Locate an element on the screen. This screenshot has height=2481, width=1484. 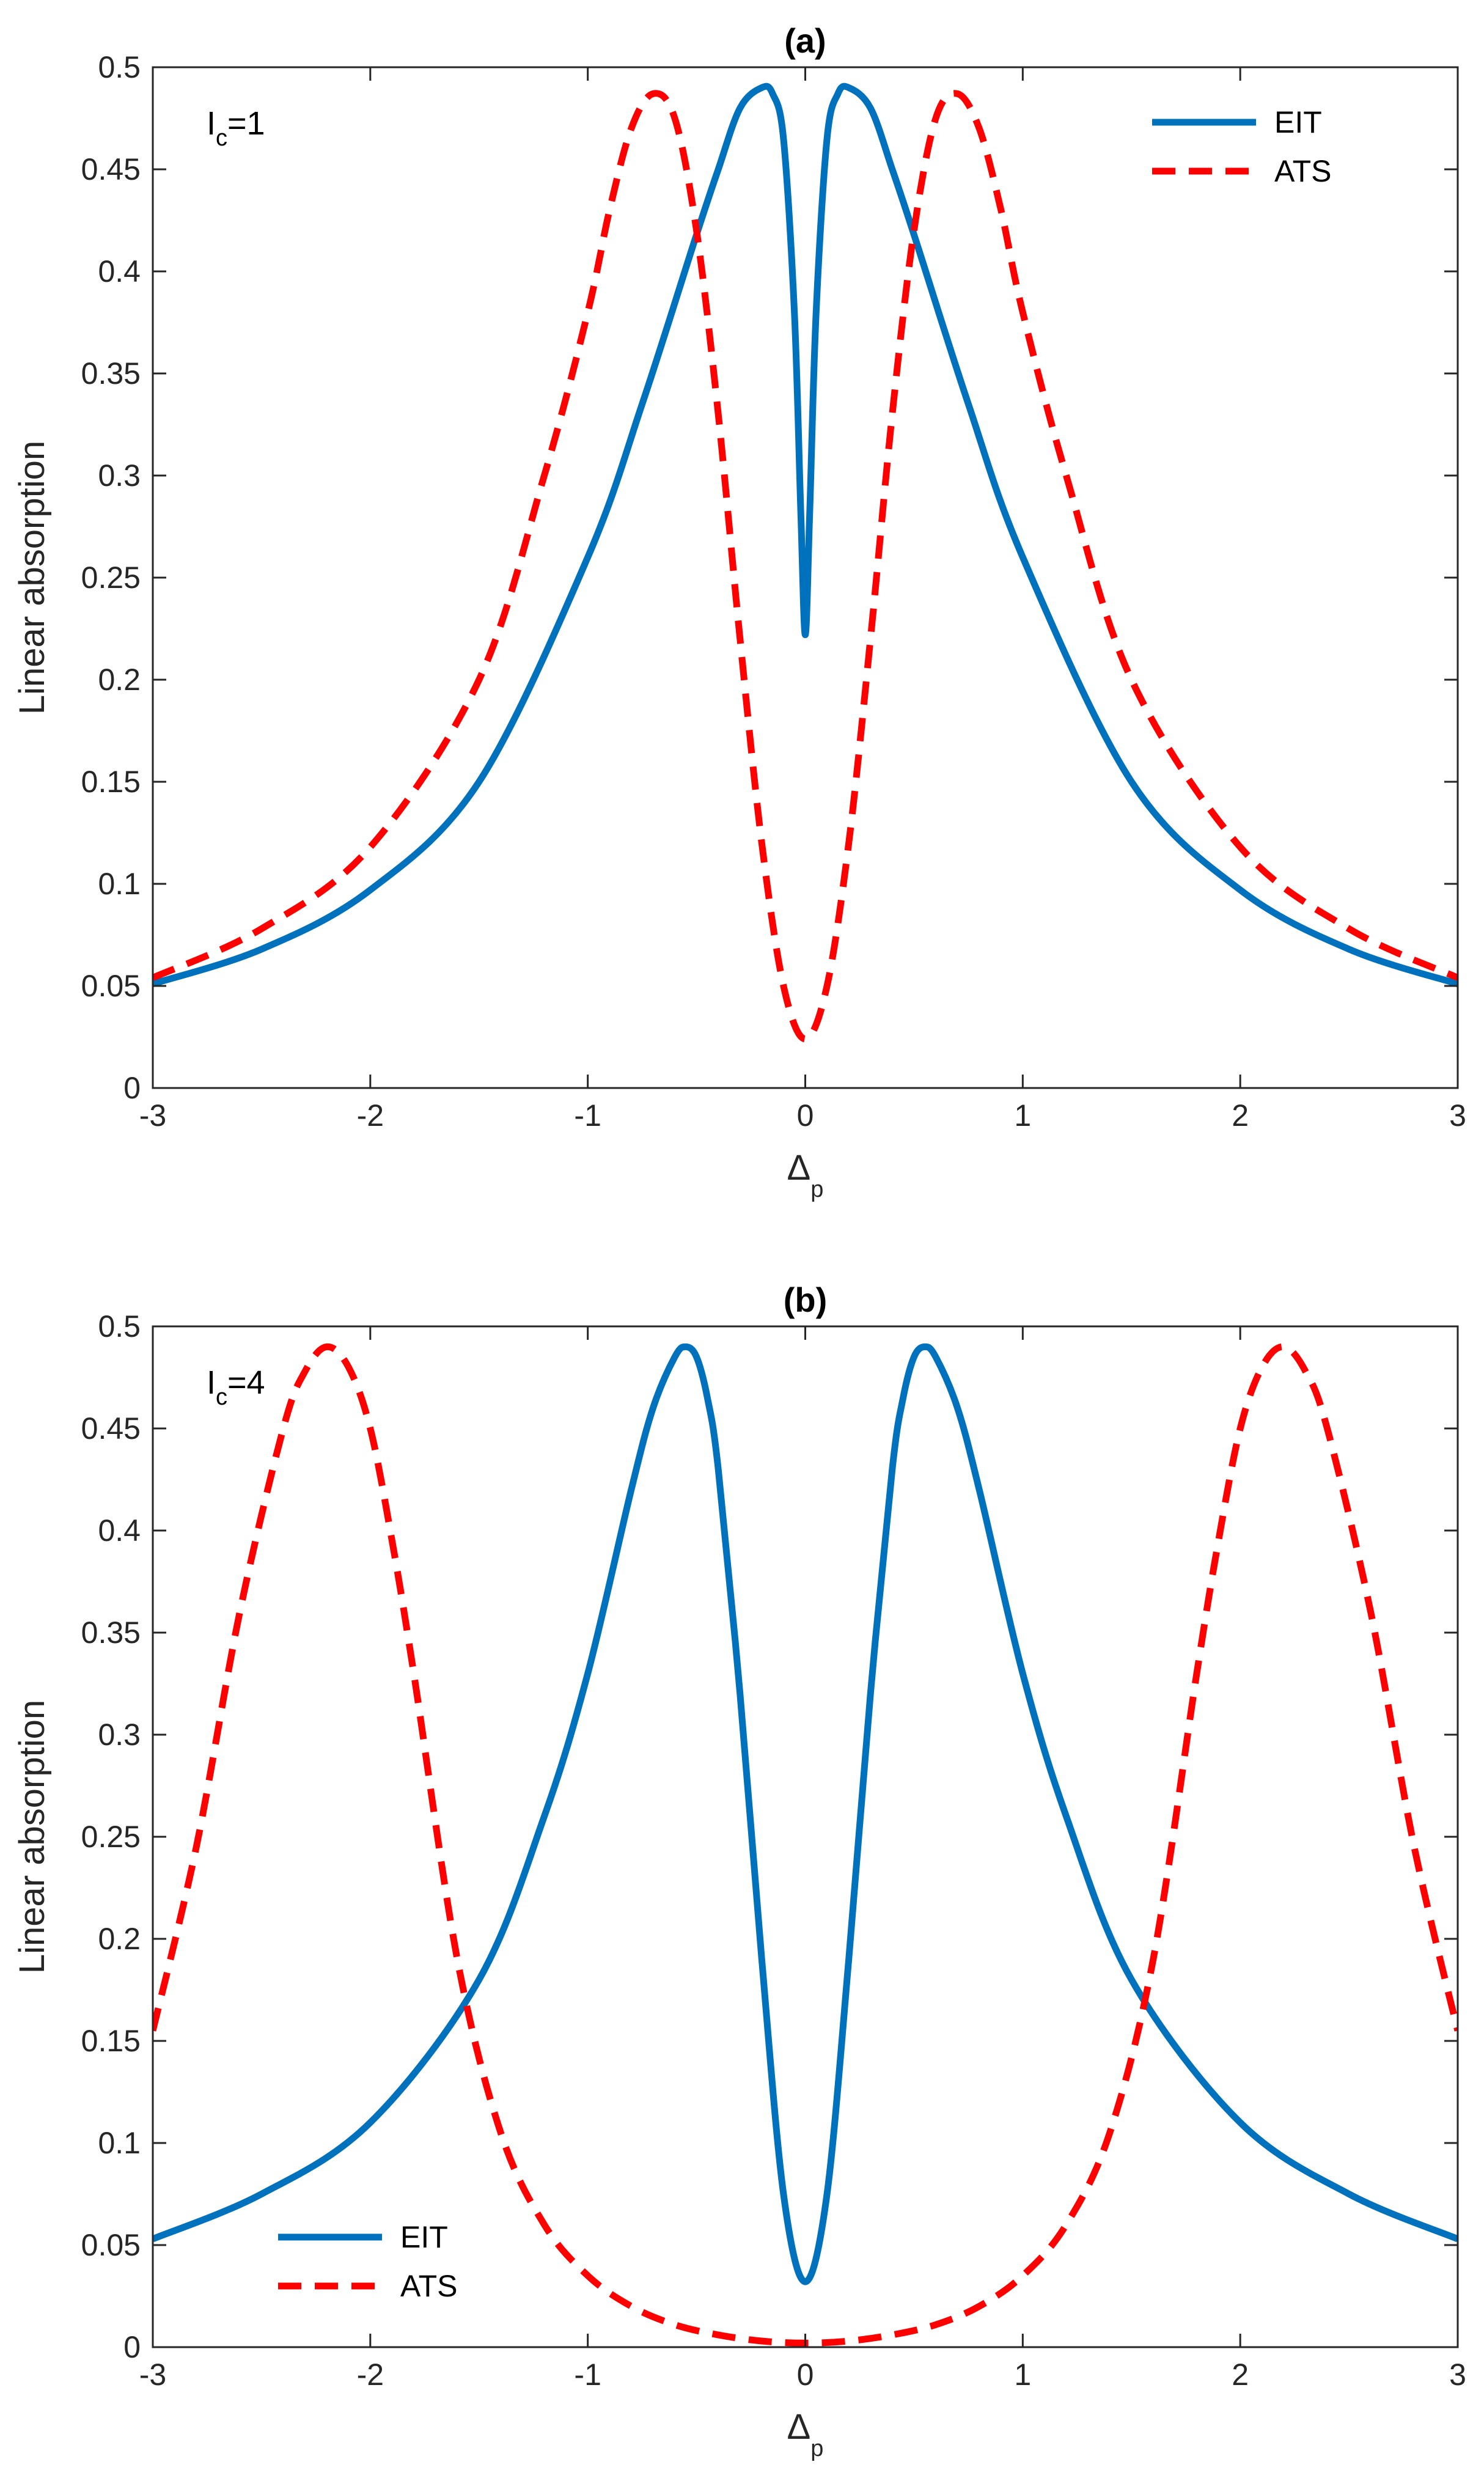
coupling-intensity-label: Ic=4 is located at coordinates (236, 1387).